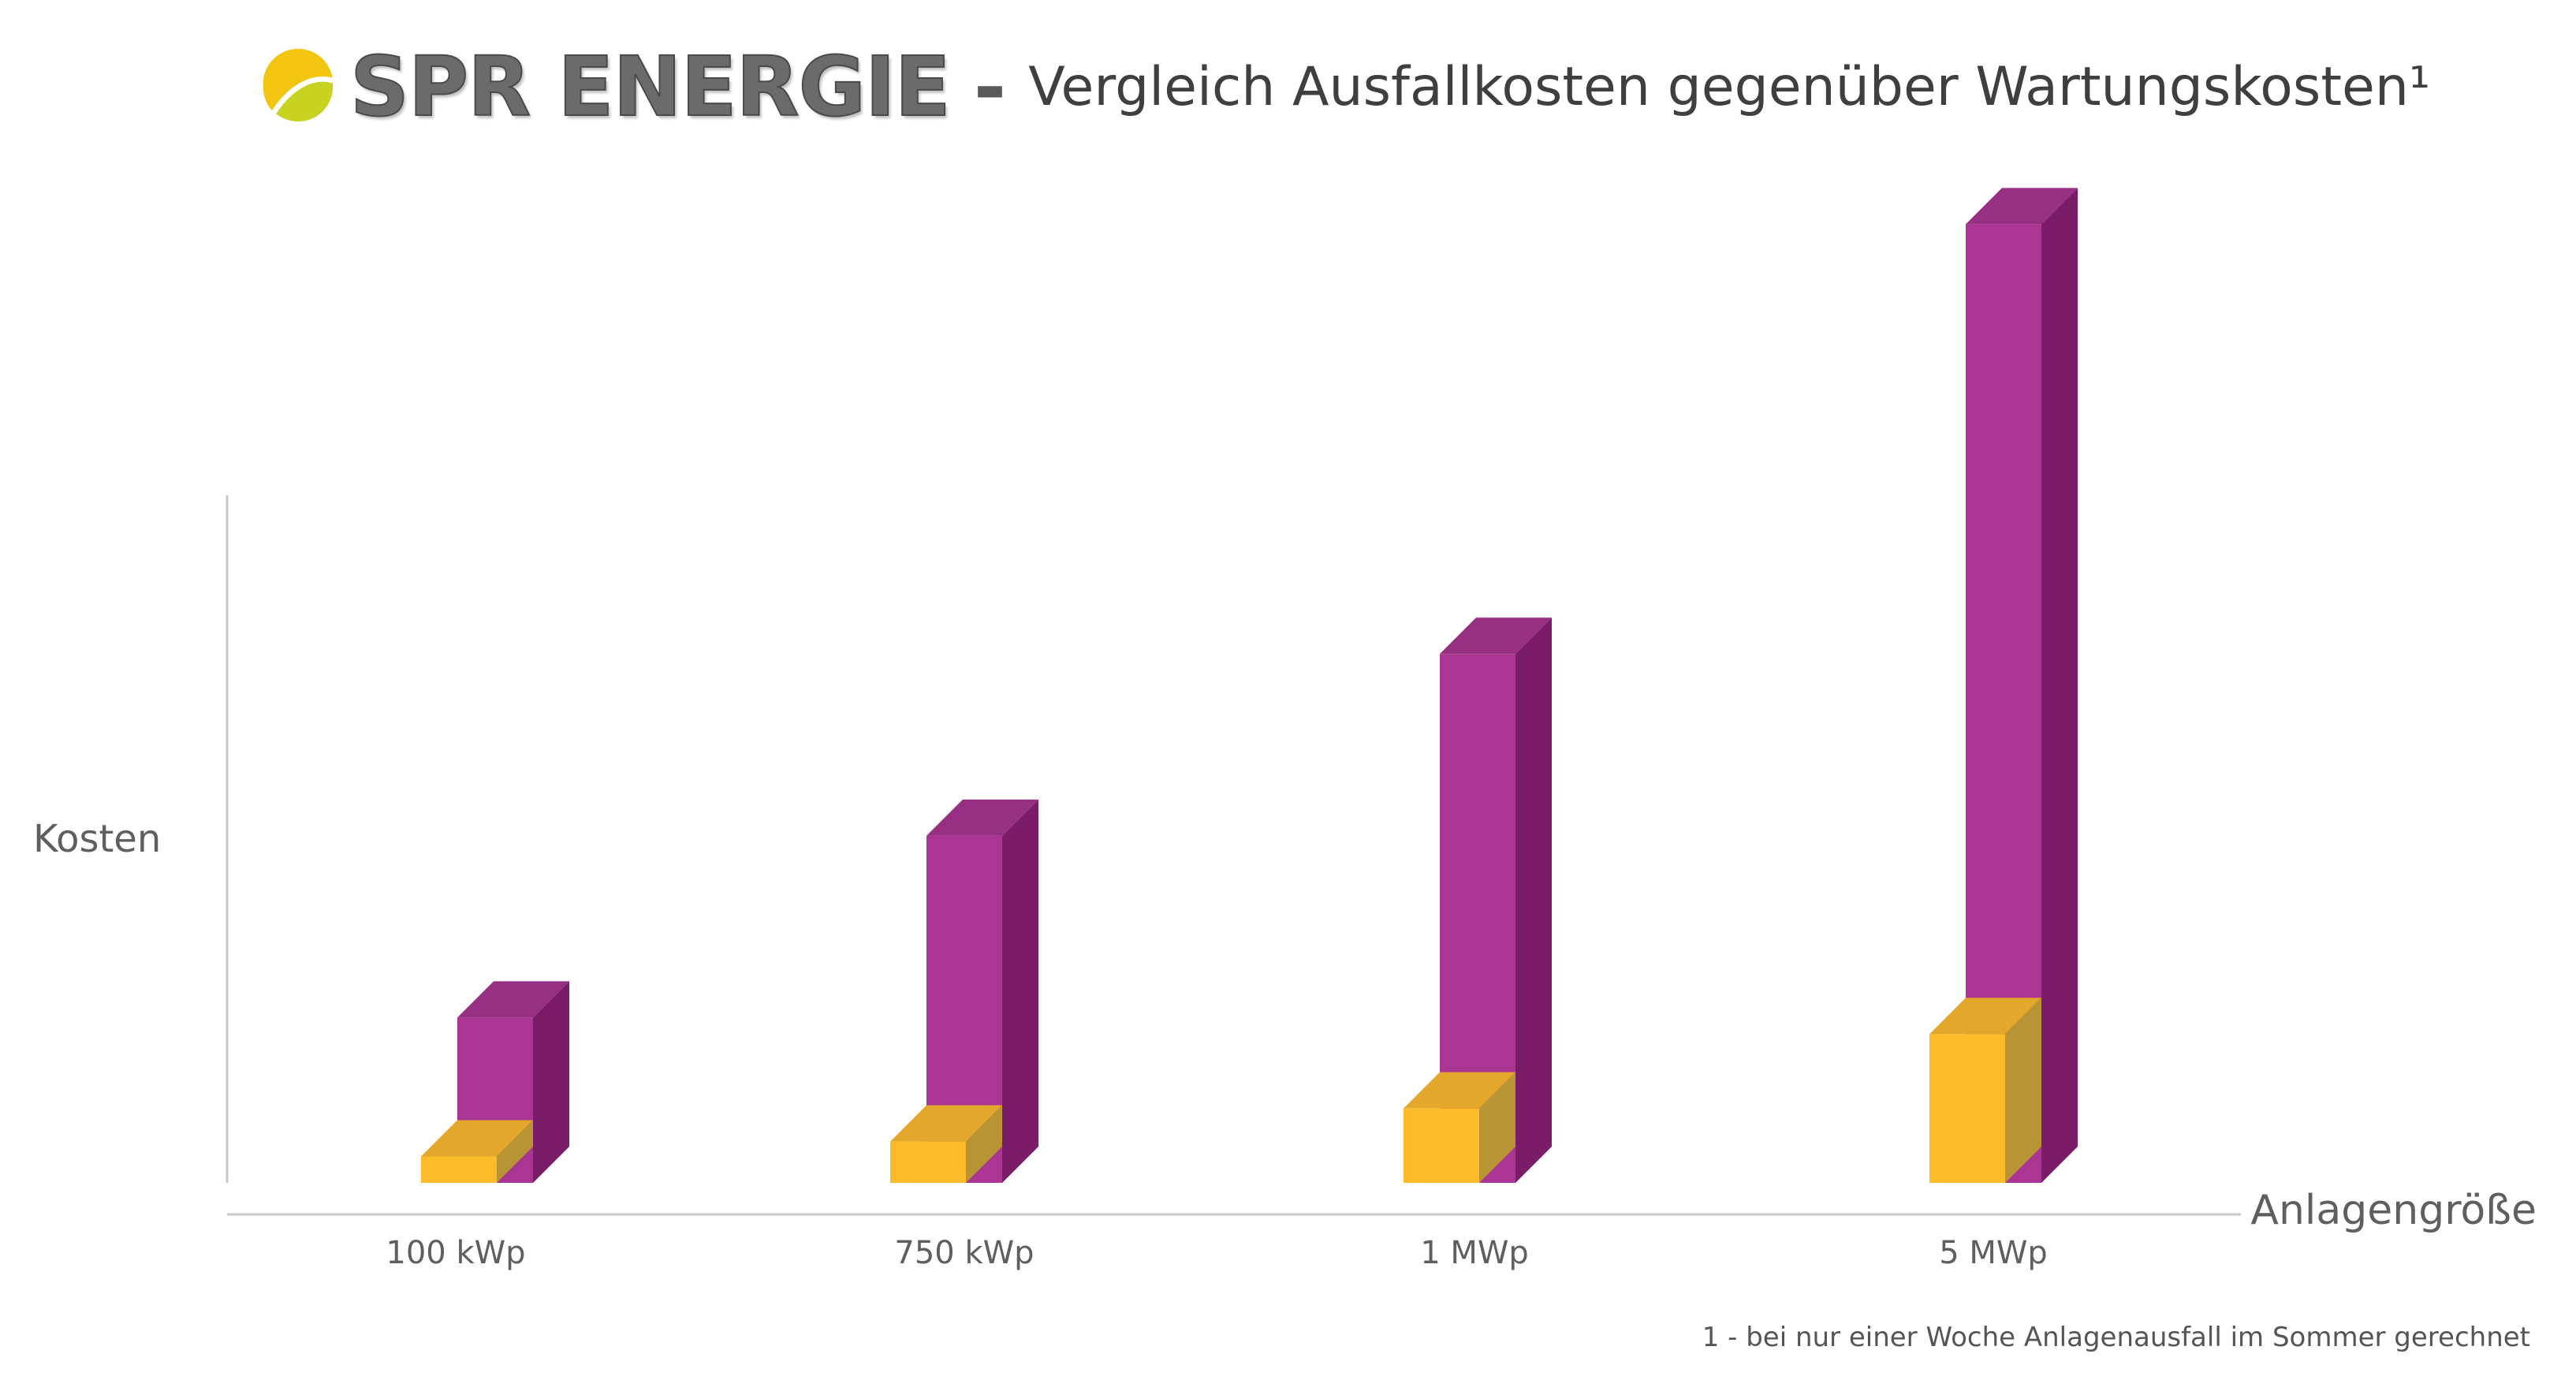 The image size is (2576, 1380). What do you see at coordinates (1216, 1253) in the screenshot?
I see `x-tick-labels: 100 kWp 750 kWp 1 MWp 5 MWp` at bounding box center [1216, 1253].